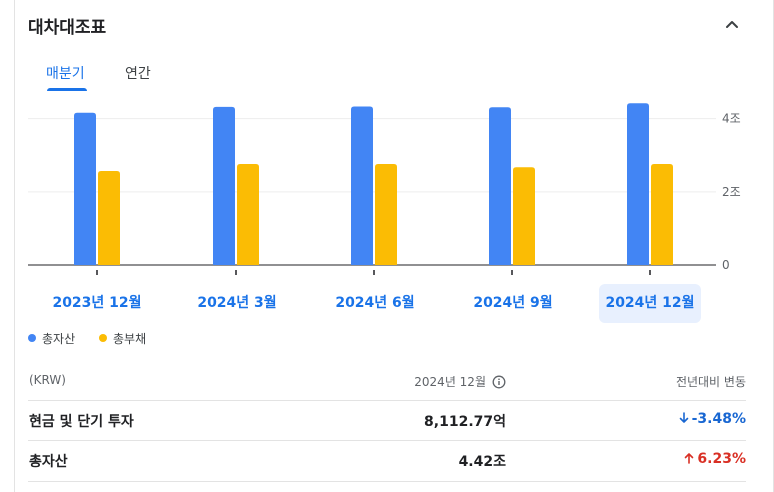  Describe the element at coordinates (499, 382) in the screenshot. I see `info-icon` at that location.